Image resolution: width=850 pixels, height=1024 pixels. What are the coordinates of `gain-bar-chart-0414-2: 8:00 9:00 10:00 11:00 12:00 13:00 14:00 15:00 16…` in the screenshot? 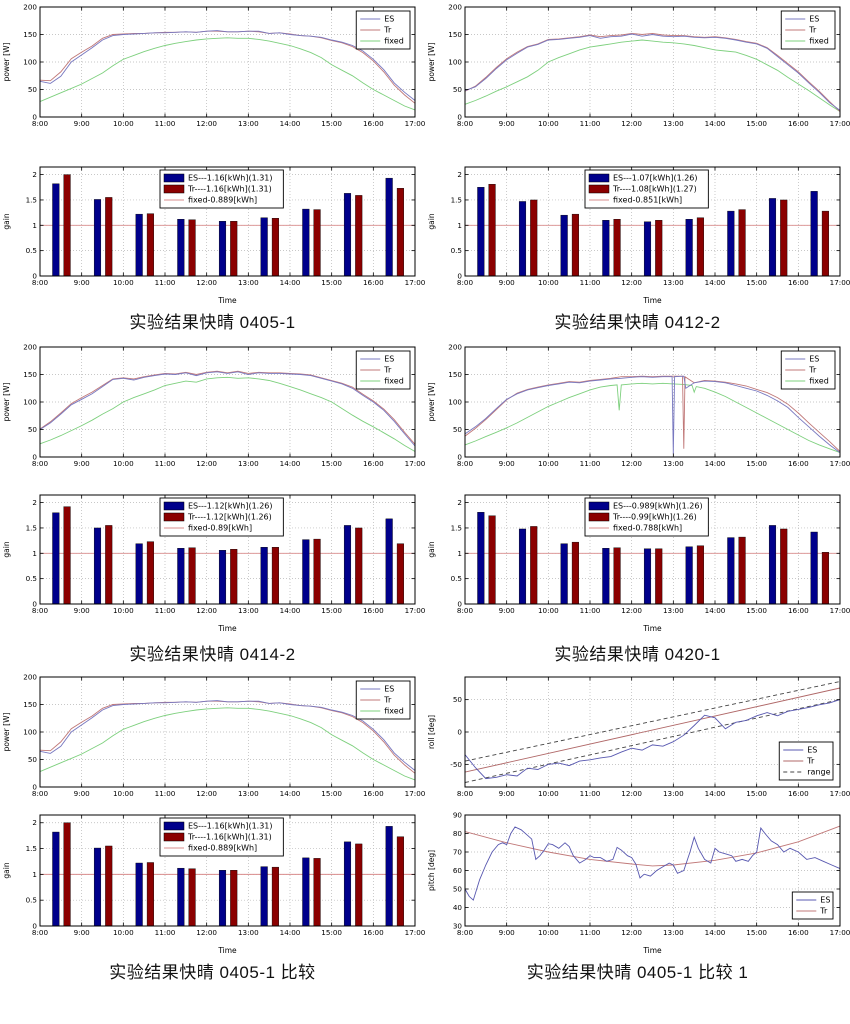 It's located at (213, 561).